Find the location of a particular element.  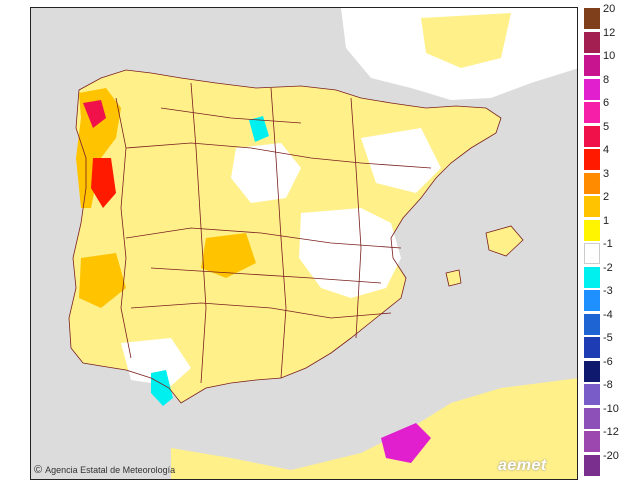

legend-label: -8 is located at coordinates (608, 385).